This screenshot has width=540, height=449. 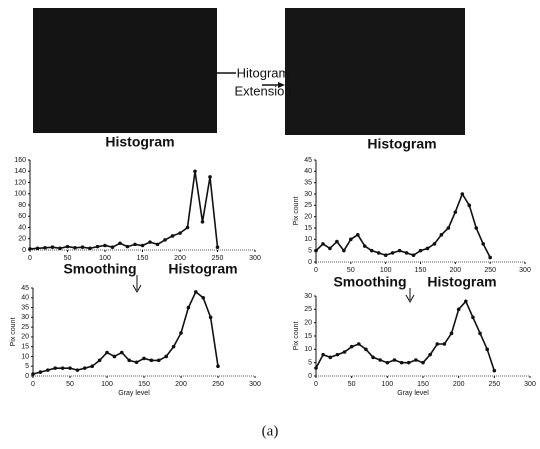 I want to click on figure-caption: (a), so click(x=270, y=431).